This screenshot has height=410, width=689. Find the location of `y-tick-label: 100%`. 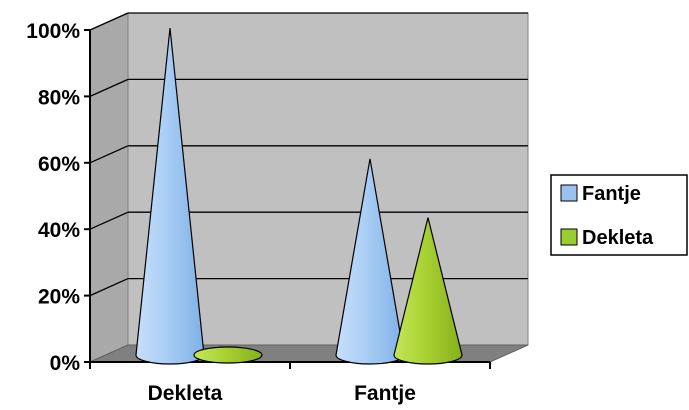

y-tick-label: 100% is located at coordinates (53, 31).